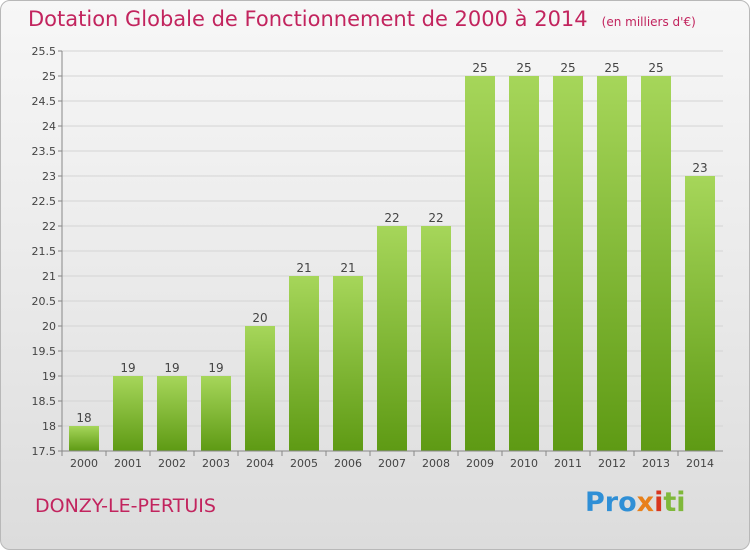 The width and height of the screenshot is (750, 550). Describe the element at coordinates (44, 401) in the screenshot. I see `y-tick-label: 18.5` at that location.